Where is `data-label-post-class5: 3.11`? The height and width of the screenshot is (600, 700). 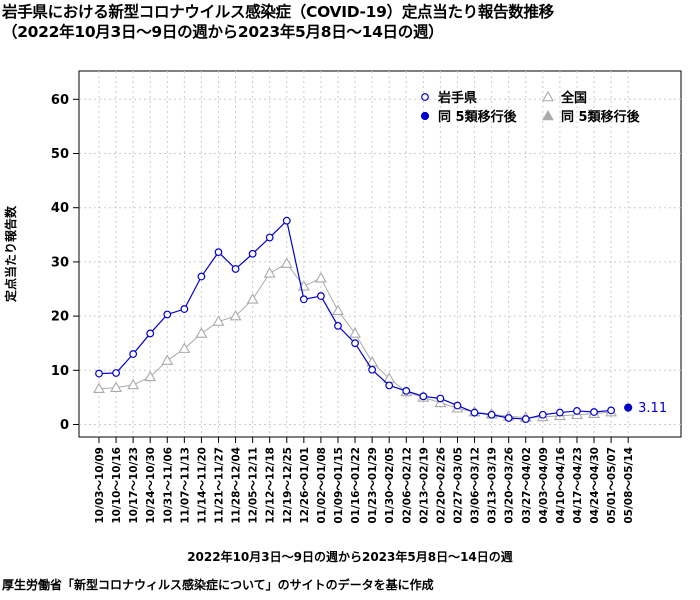
data-label-post-class5: 3.11 is located at coordinates (652, 408).